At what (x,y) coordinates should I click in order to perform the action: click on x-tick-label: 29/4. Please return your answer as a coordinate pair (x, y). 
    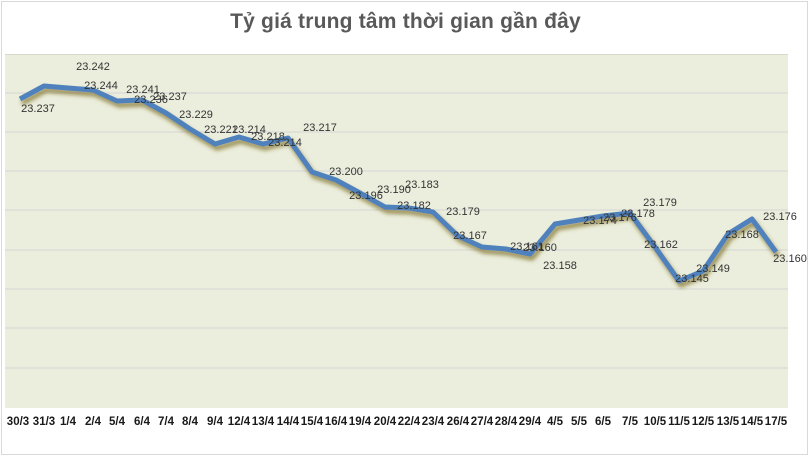
    Looking at the image, I should click on (530, 422).